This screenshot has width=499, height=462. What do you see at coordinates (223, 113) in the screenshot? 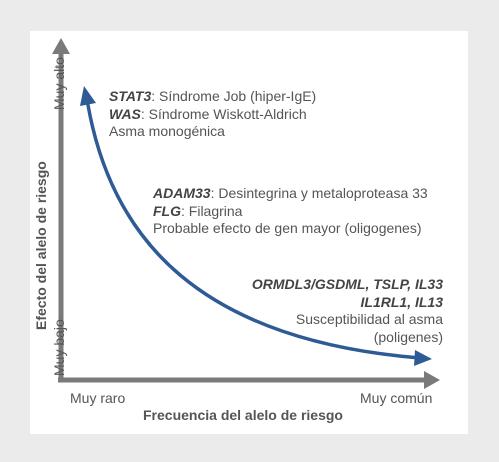
I see `was-description: : Síndrome Wiskott-Aldrich` at bounding box center [223, 113].